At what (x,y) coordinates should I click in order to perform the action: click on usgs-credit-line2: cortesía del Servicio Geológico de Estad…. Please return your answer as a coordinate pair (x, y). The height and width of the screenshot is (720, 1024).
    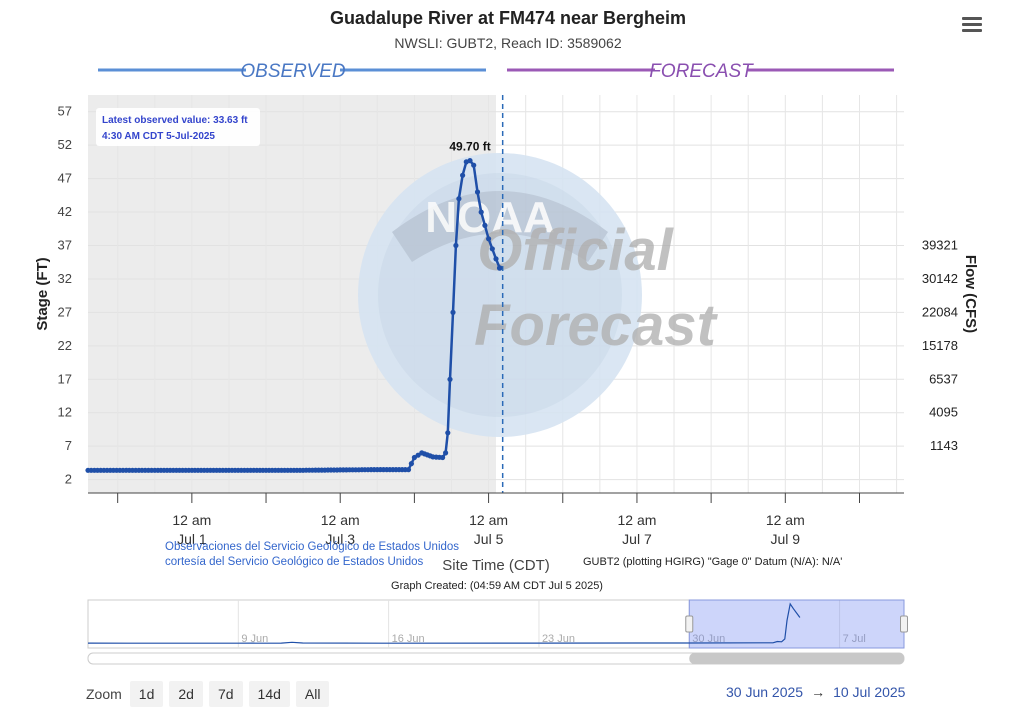
    Looking at the image, I should click on (294, 562).